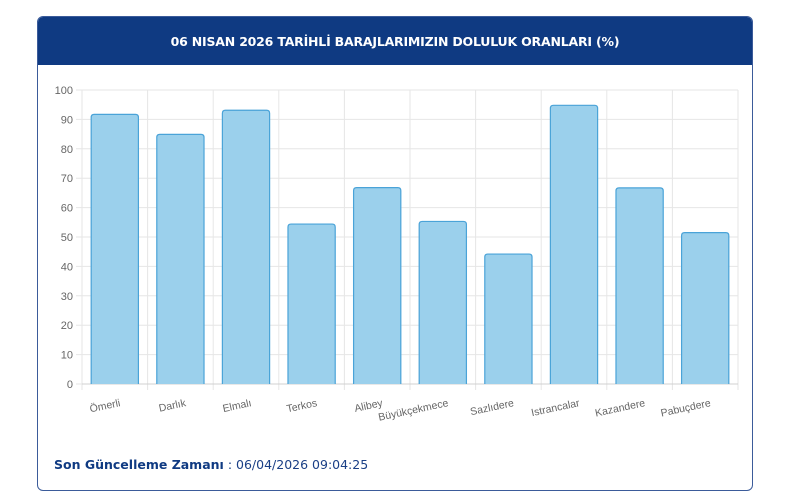 The image size is (800, 504). I want to click on y-axis: 0 10 20 30 40 50 60 70 80 90 100, so click(64, 238).